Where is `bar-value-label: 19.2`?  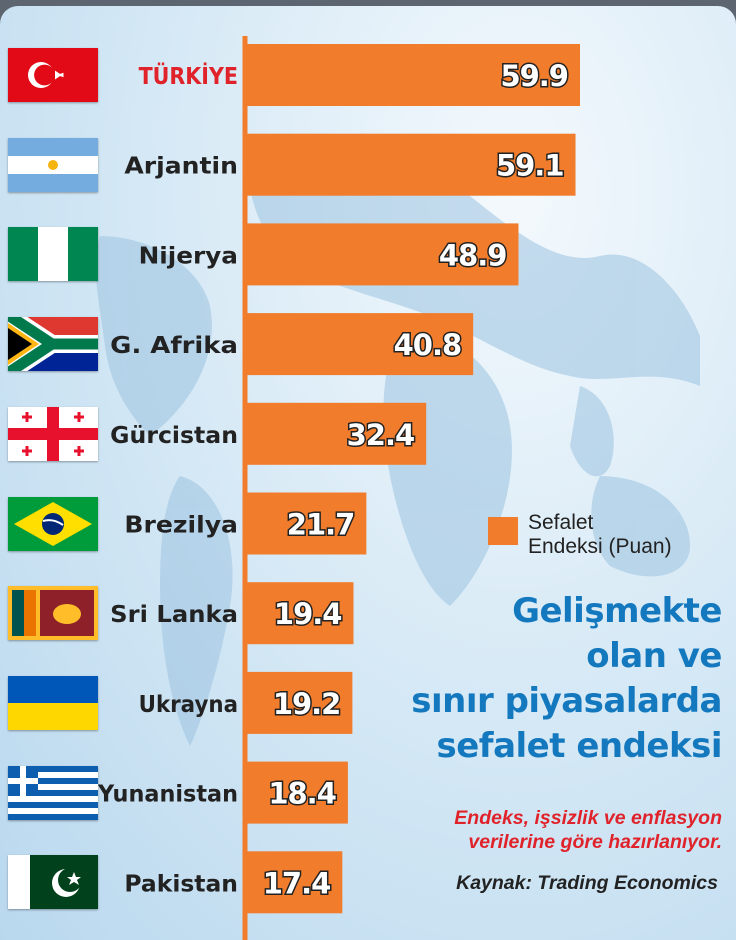 bar-value-label: 19.2 is located at coordinates (307, 704).